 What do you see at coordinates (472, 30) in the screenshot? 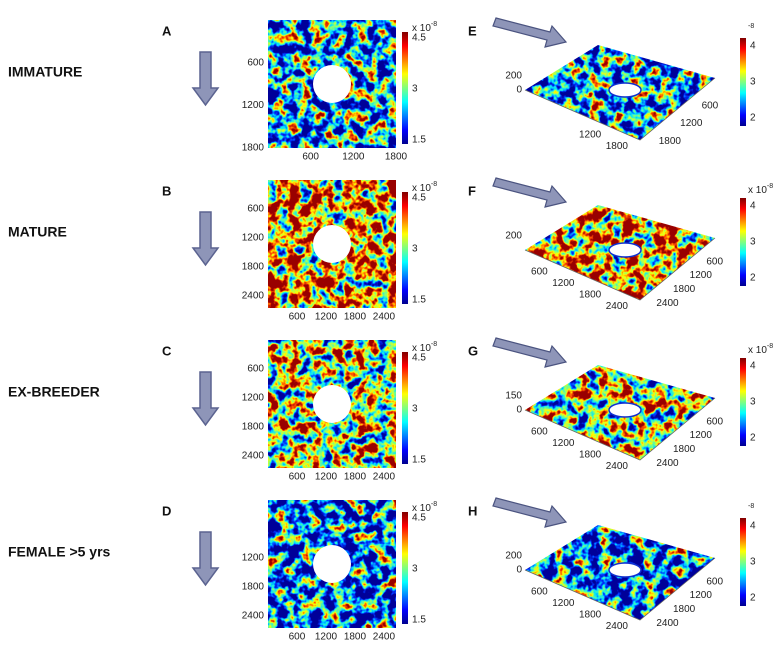
I see `panel-letter: E` at bounding box center [472, 30].